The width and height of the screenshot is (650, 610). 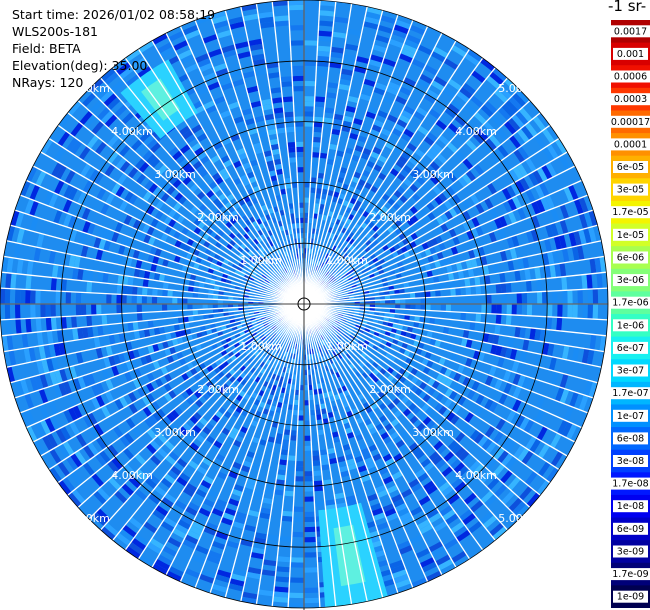 I want to click on range-ring-label: 5.00km, so click(x=519, y=88).